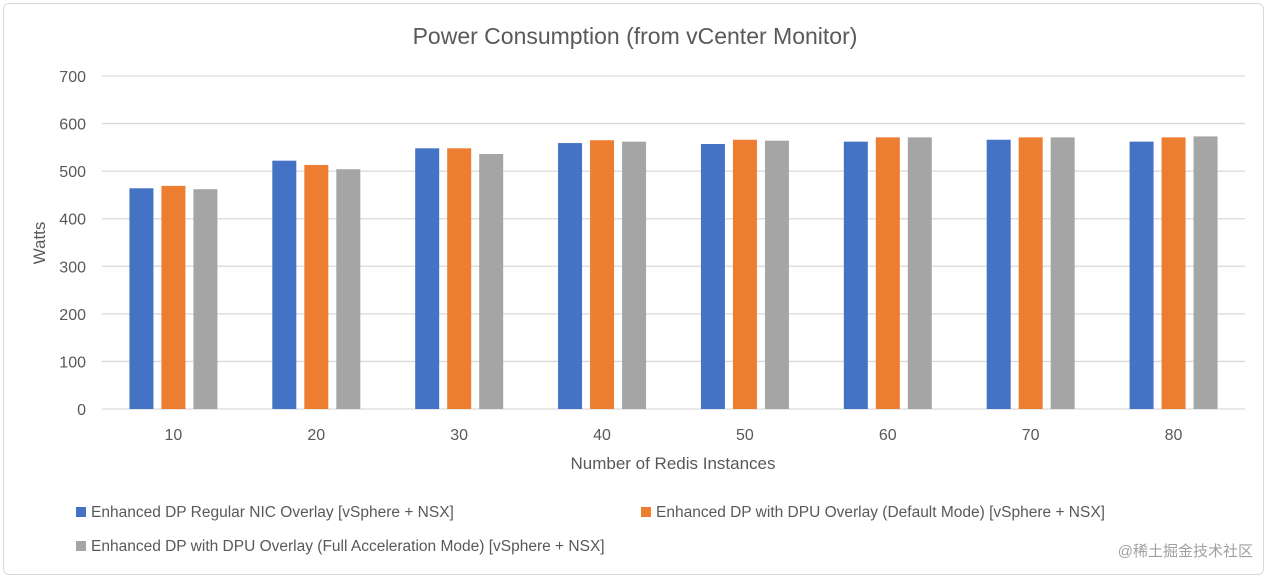 This screenshot has height=579, width=1269. Describe the element at coordinates (72, 77) in the screenshot. I see `y-tick-label: 700` at that location.